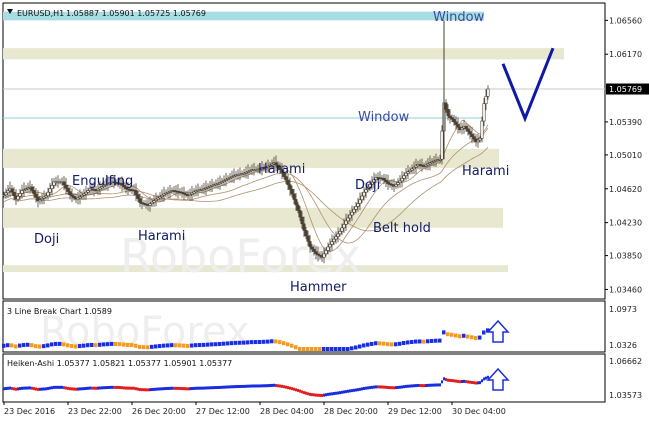 The image size is (649, 426). I want to click on annotation-doji-right: Doji, so click(367, 185).